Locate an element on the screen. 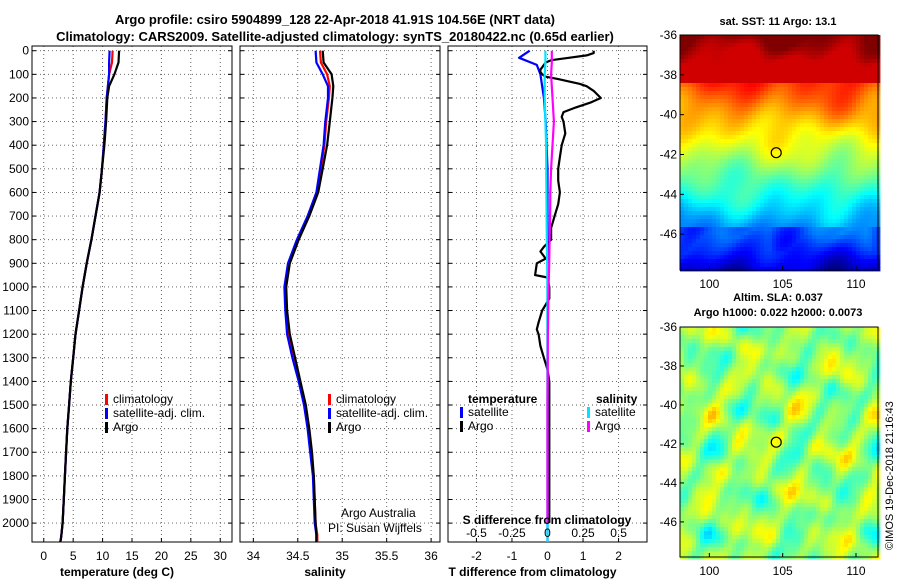  temperature-legend-label: climatology is located at coordinates (143, 399).